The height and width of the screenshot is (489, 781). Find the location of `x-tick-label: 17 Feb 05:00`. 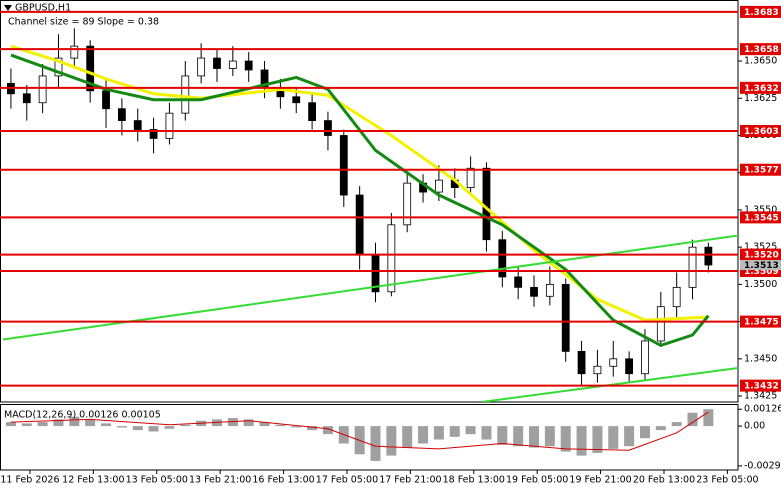

x-tick-label: 17 Feb 05:00 is located at coordinates (347, 480).